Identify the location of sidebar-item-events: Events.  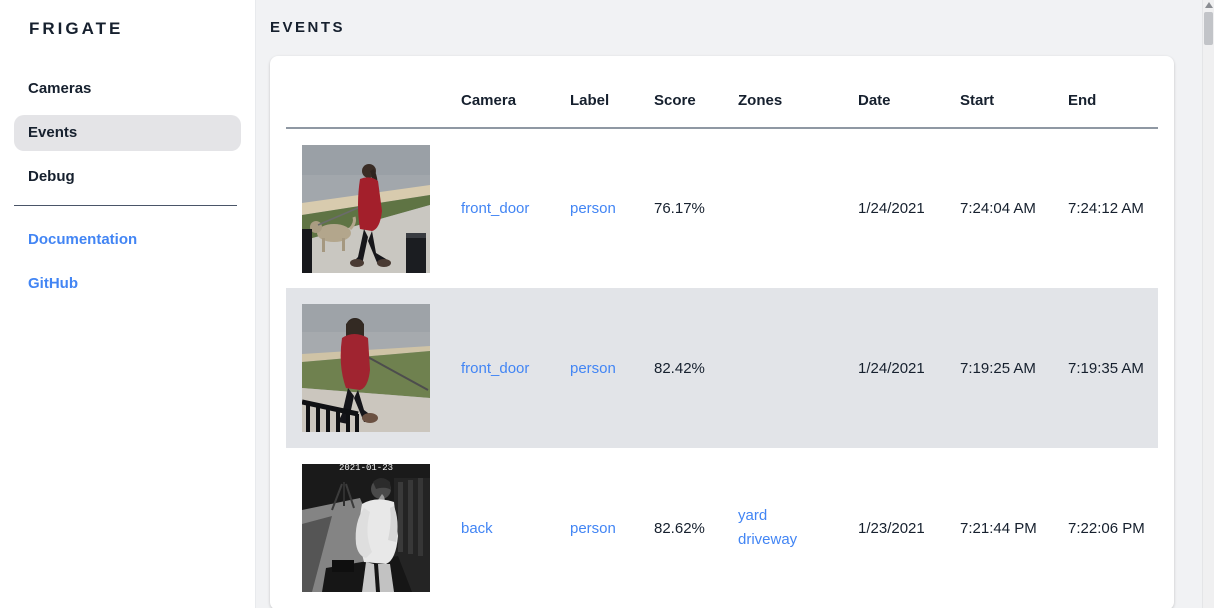
(127, 133).